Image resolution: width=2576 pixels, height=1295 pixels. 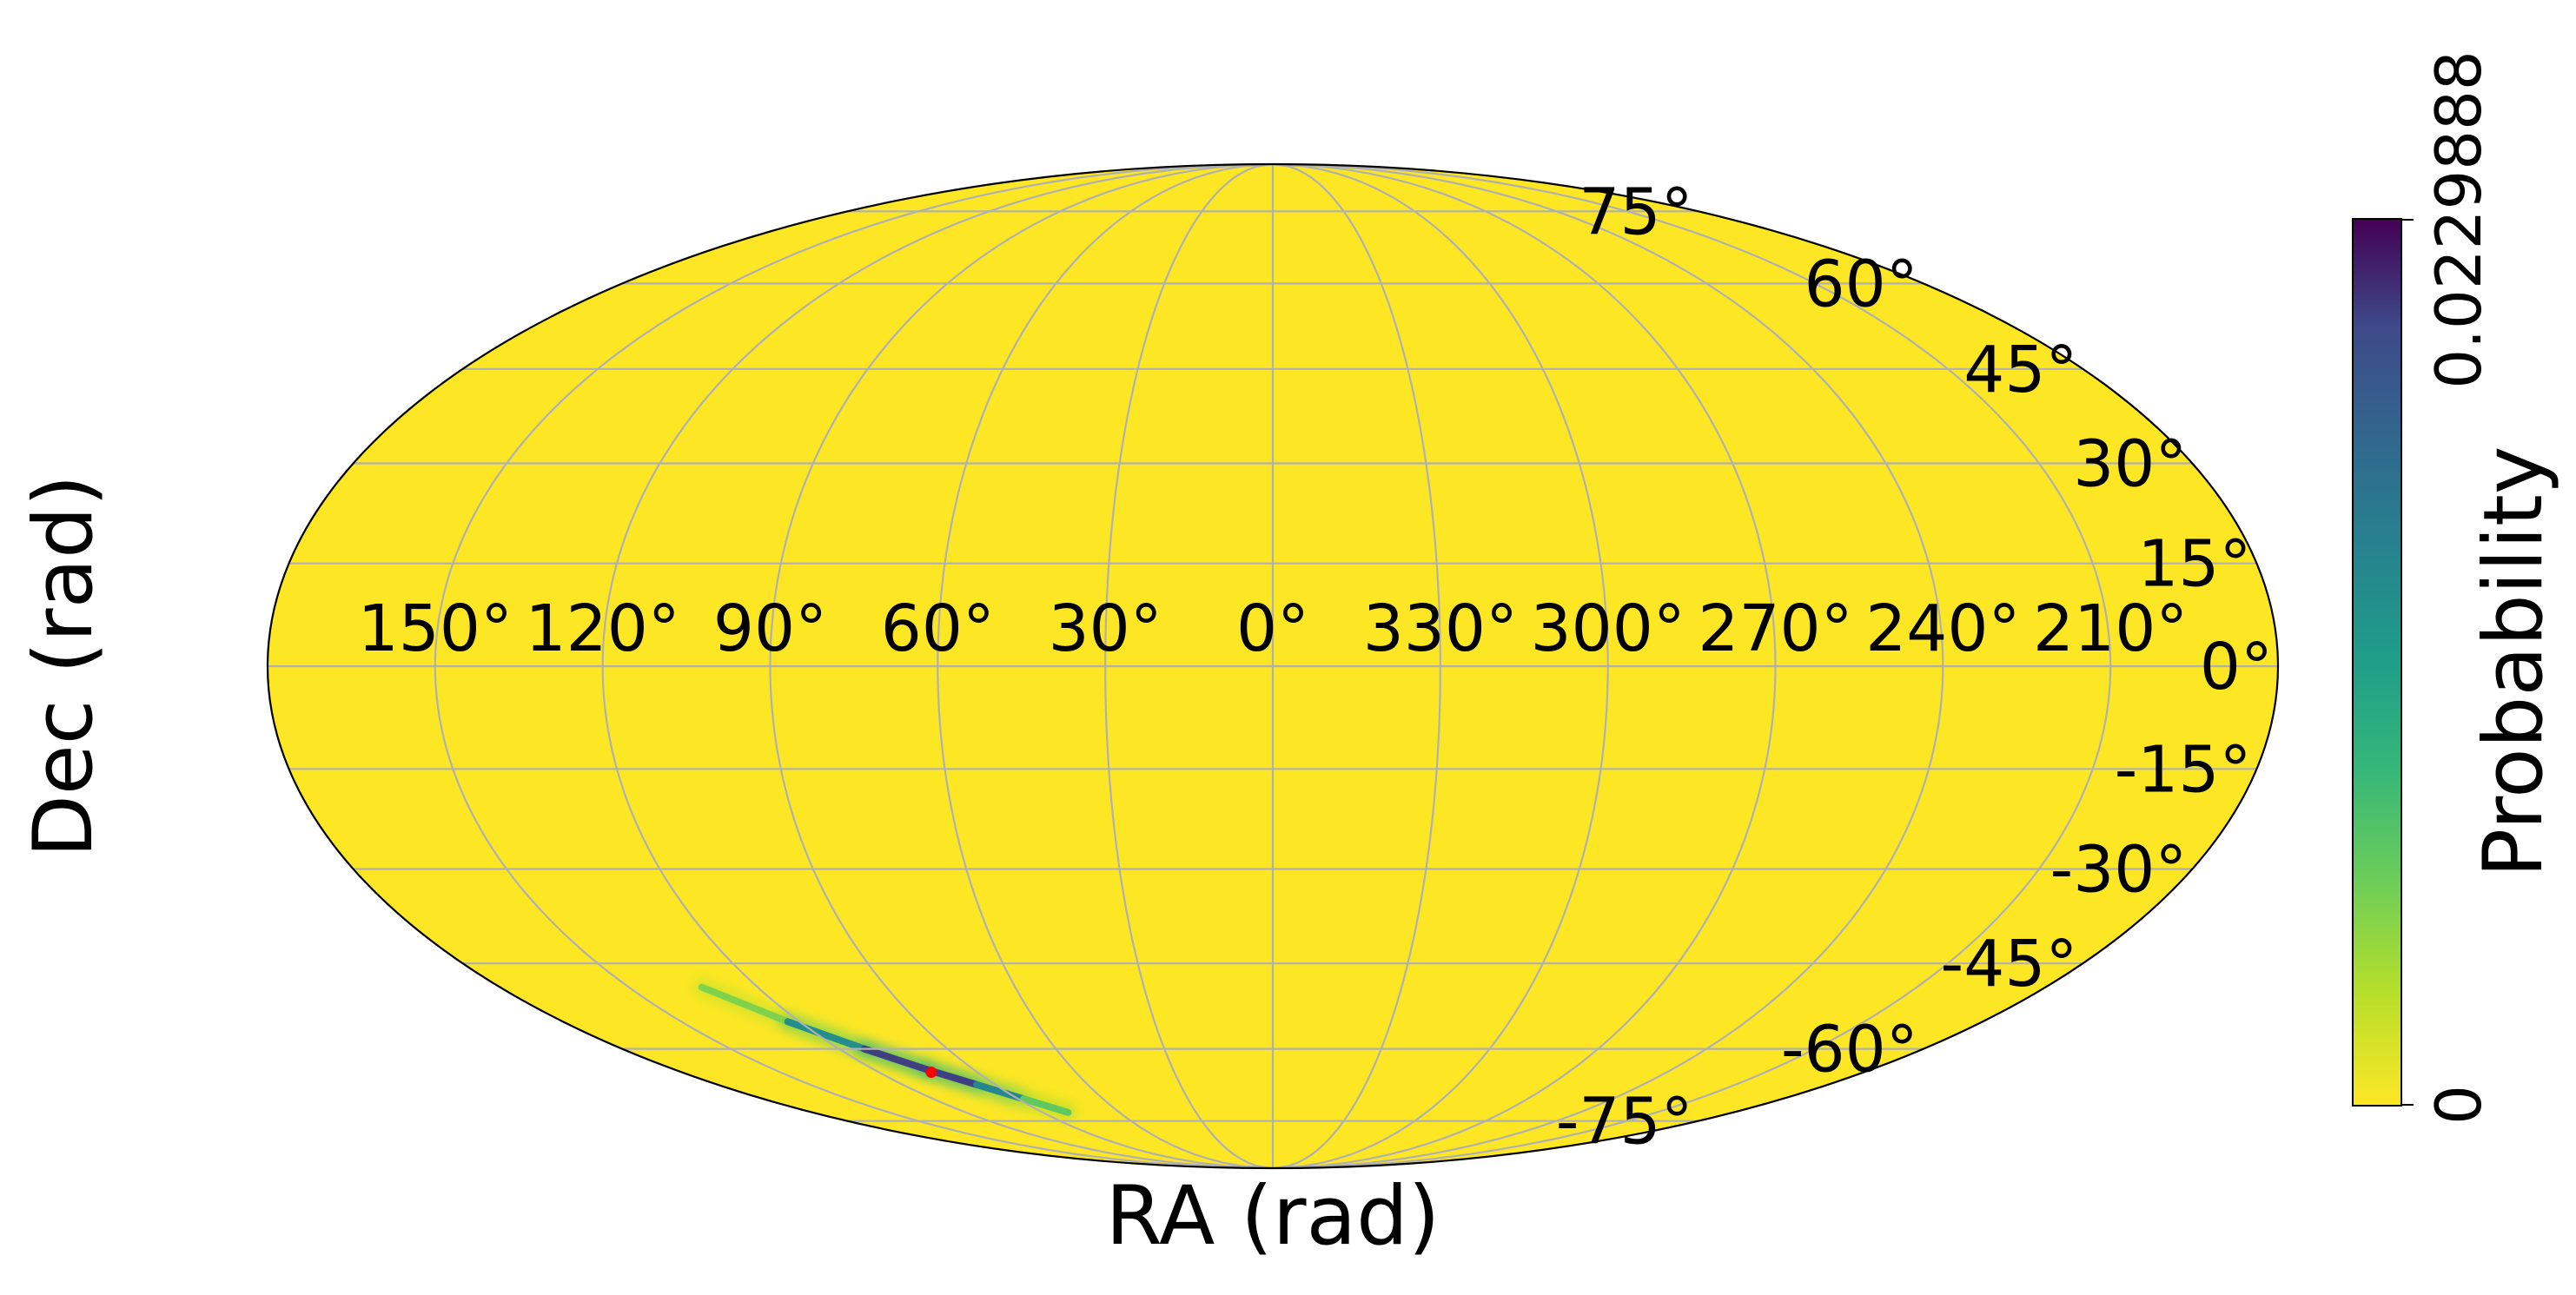 What do you see at coordinates (938, 628) in the screenshot?
I see `ra-tick-label: 60°` at bounding box center [938, 628].